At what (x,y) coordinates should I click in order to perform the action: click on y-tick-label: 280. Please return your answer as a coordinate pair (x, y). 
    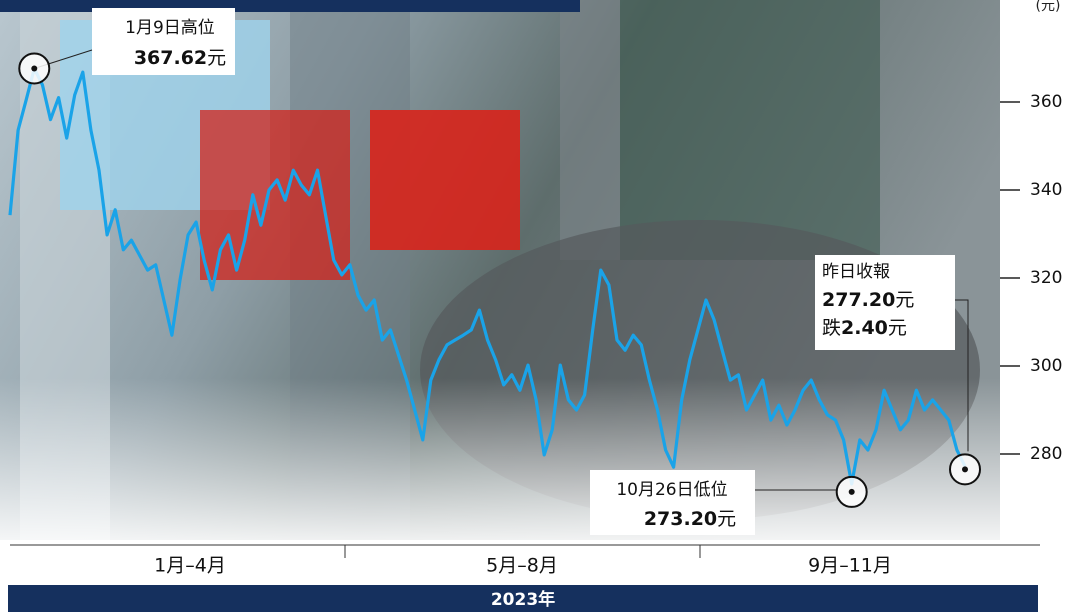
    Looking at the image, I should click on (1046, 454).